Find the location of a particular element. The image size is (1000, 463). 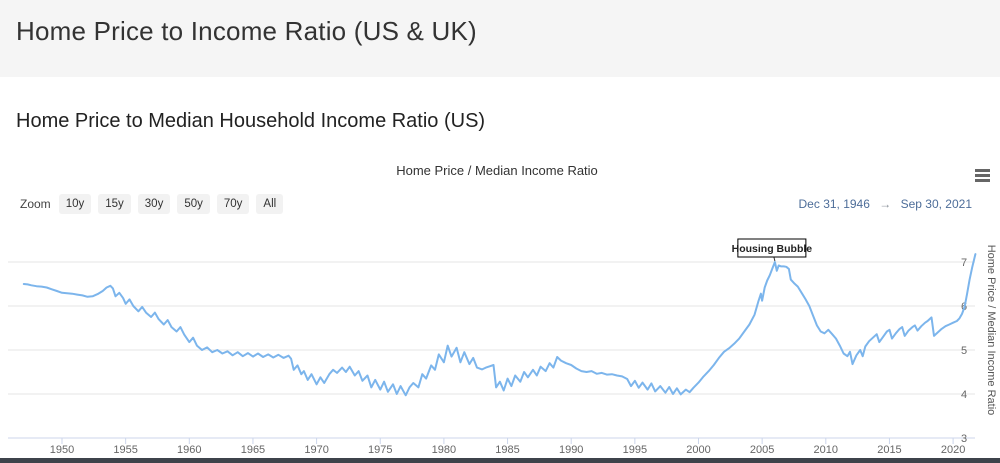

y-axis-label: 4 is located at coordinates (964, 395).